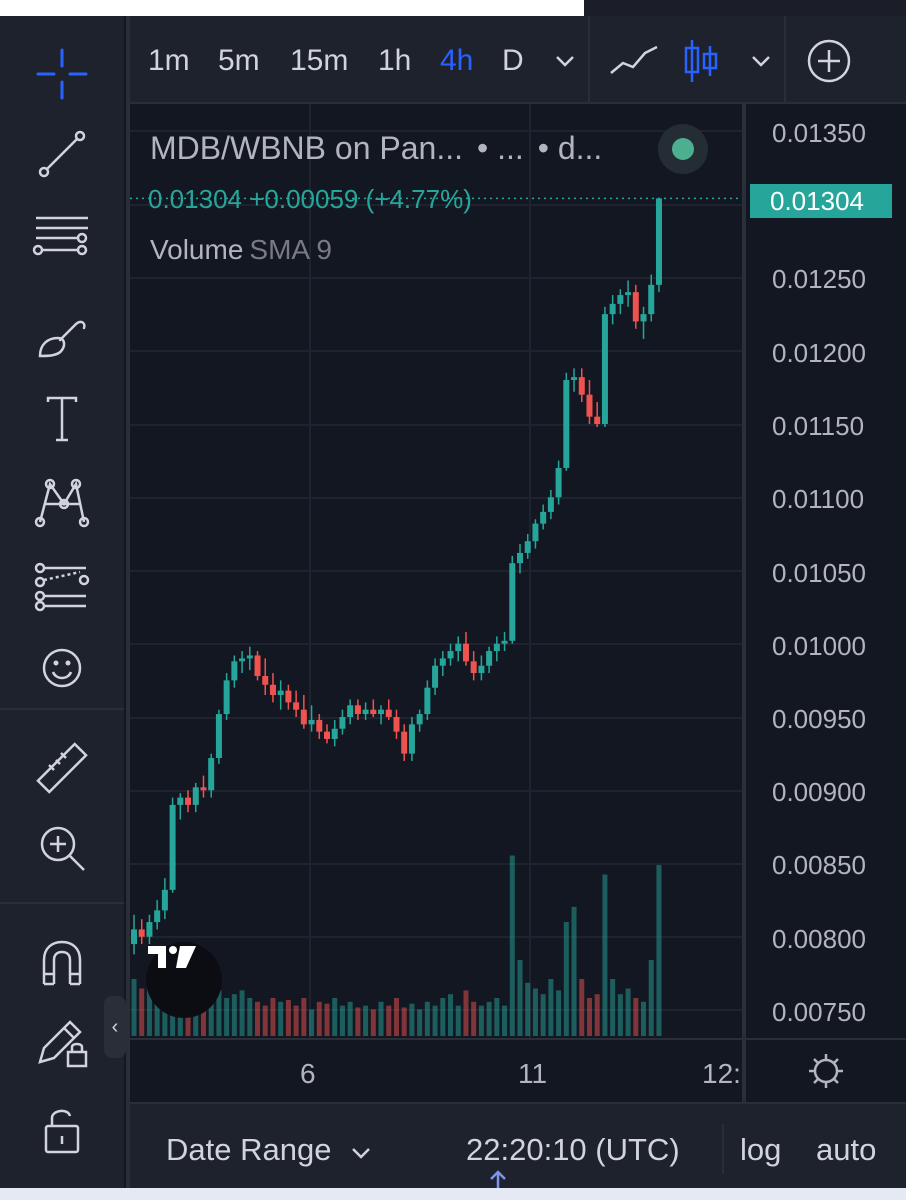  Describe the element at coordinates (513, 60) in the screenshot. I see `timeframe-d: D` at that location.